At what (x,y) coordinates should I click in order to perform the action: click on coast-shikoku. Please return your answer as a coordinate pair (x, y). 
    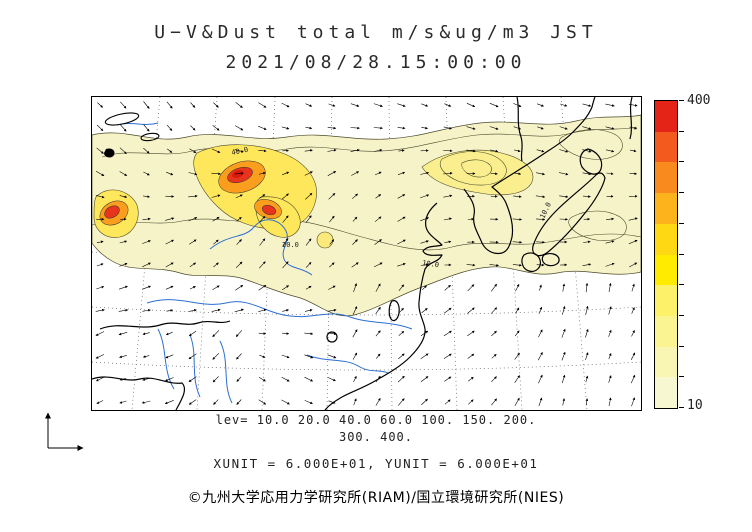
    Looking at the image, I should click on (550, 260).